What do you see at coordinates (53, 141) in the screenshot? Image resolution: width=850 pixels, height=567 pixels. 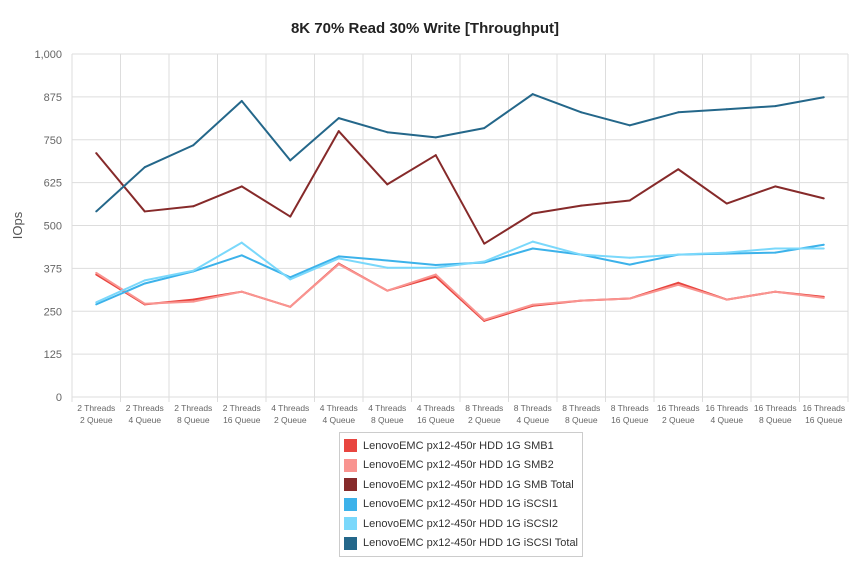 I see `y-tick-label: 750` at bounding box center [53, 141].